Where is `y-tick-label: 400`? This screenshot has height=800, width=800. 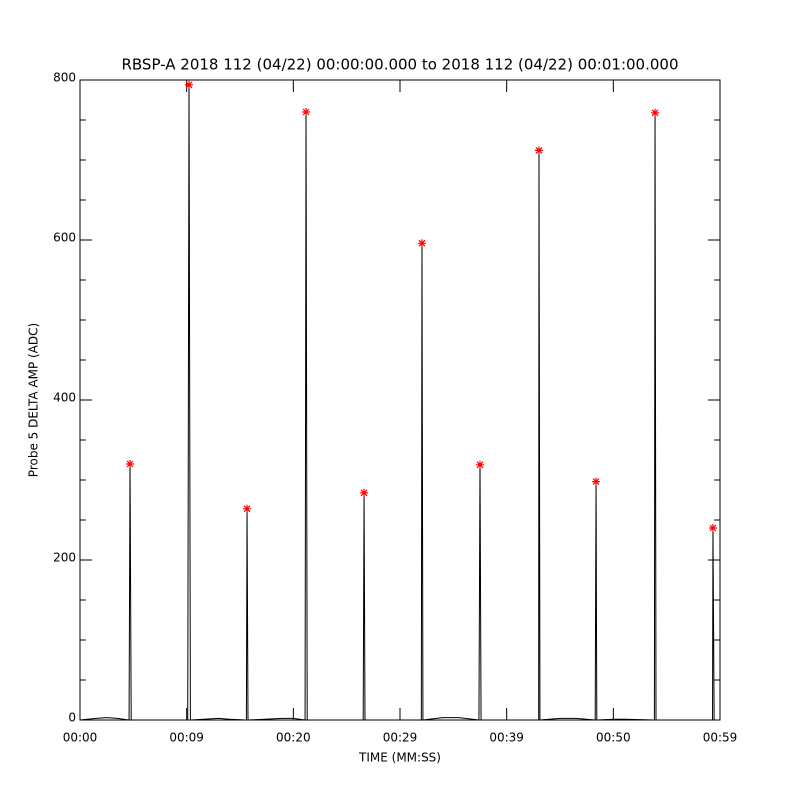
y-tick-label: 400 is located at coordinates (64, 398).